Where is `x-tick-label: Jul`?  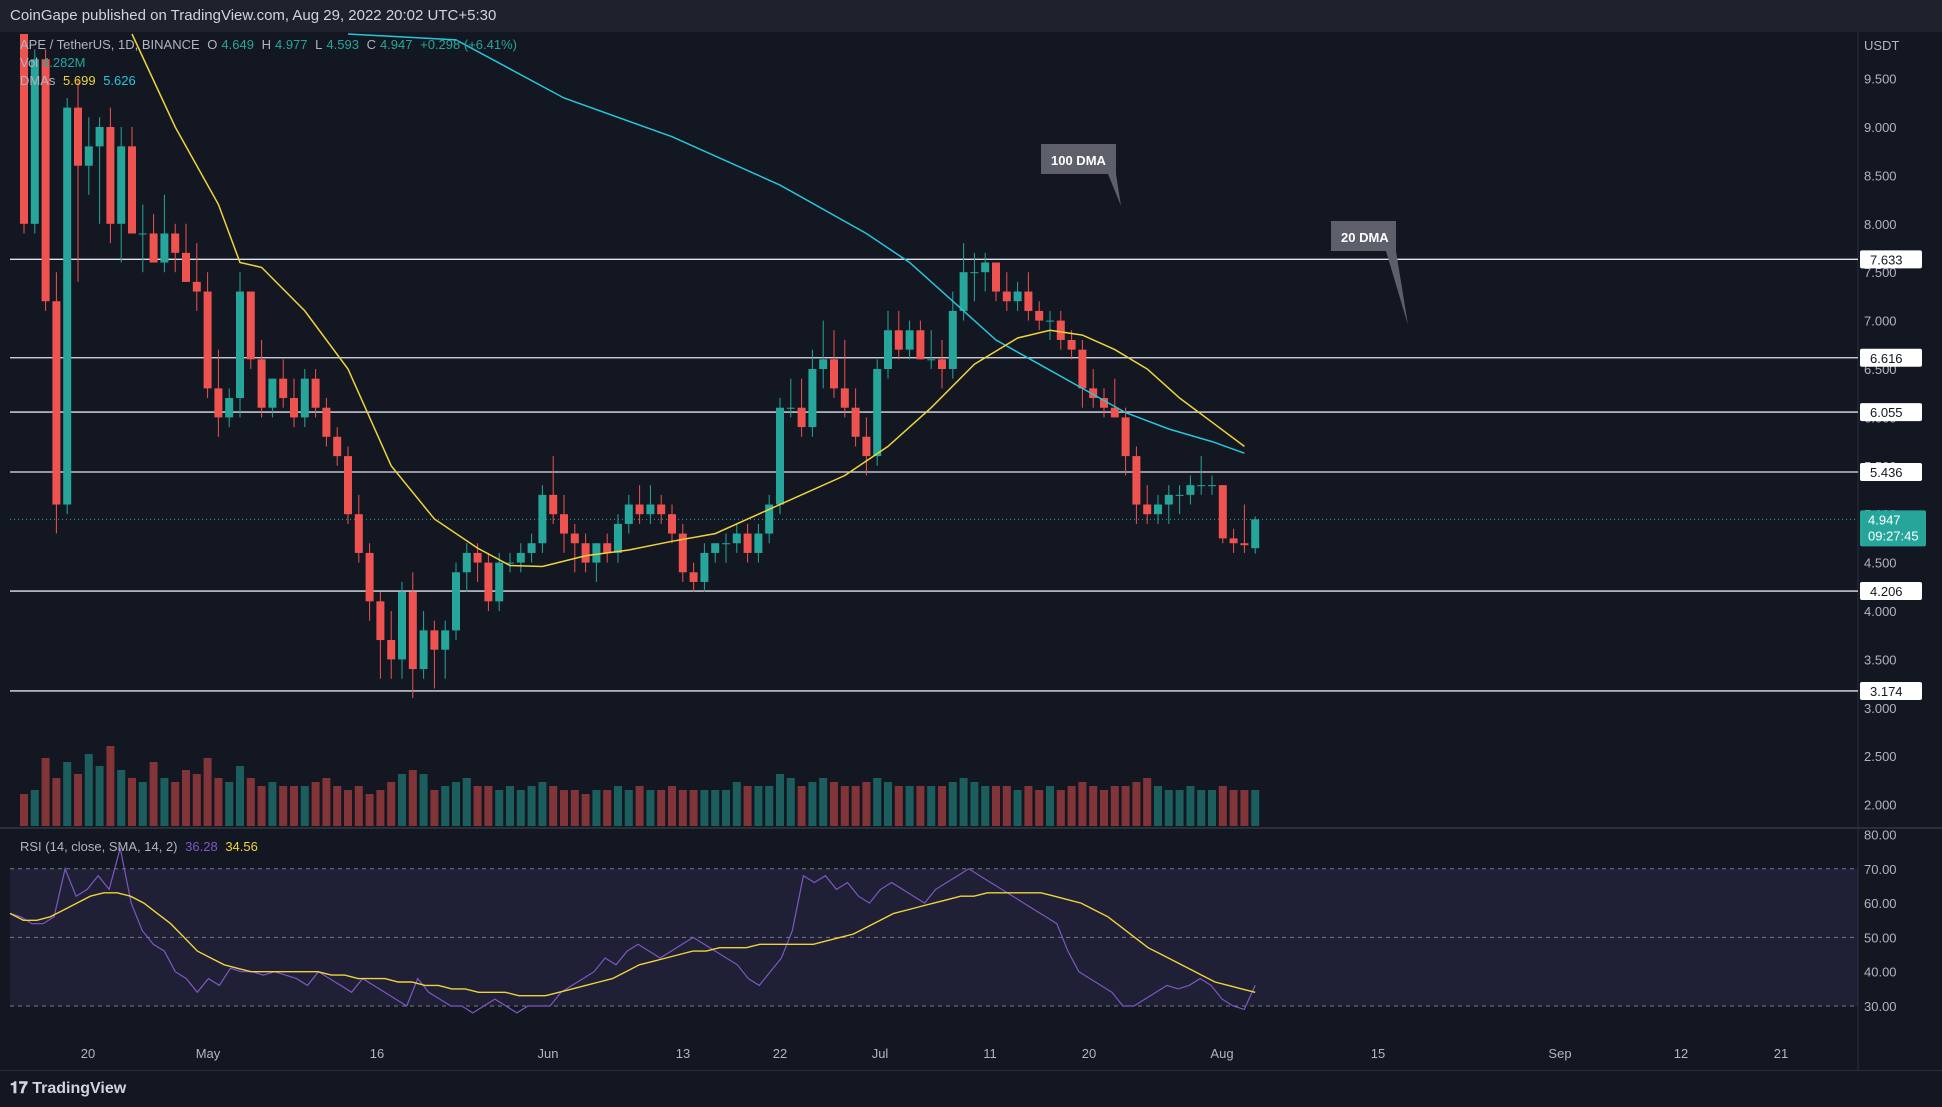 x-tick-label: Jul is located at coordinates (880, 1053).